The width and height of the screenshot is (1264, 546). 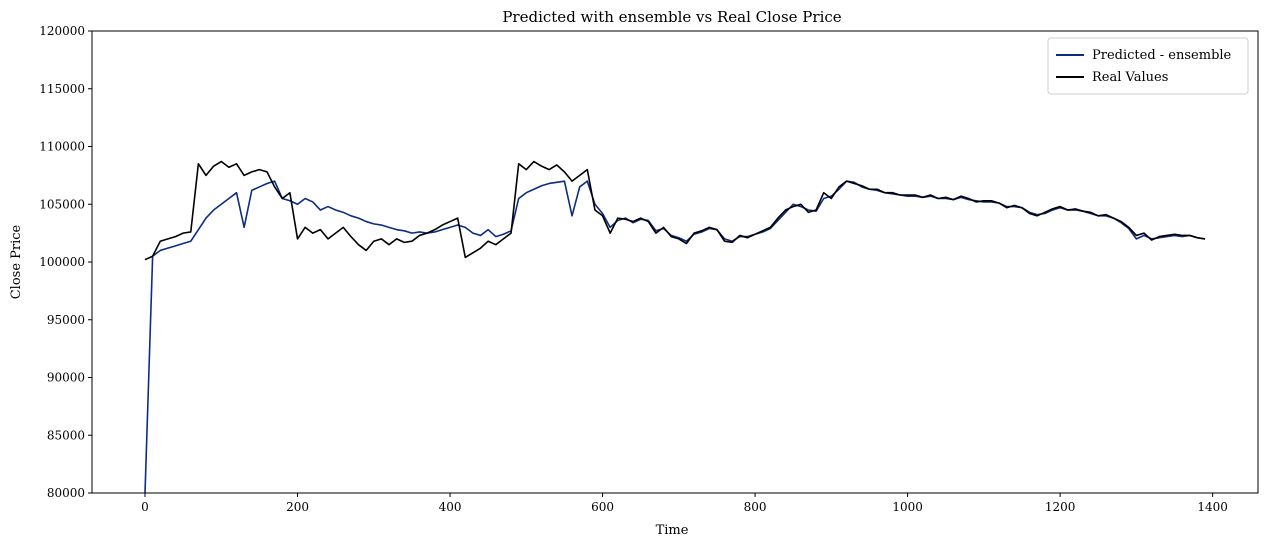 I want to click on y-axis-label: Close Price, so click(x=16, y=261).